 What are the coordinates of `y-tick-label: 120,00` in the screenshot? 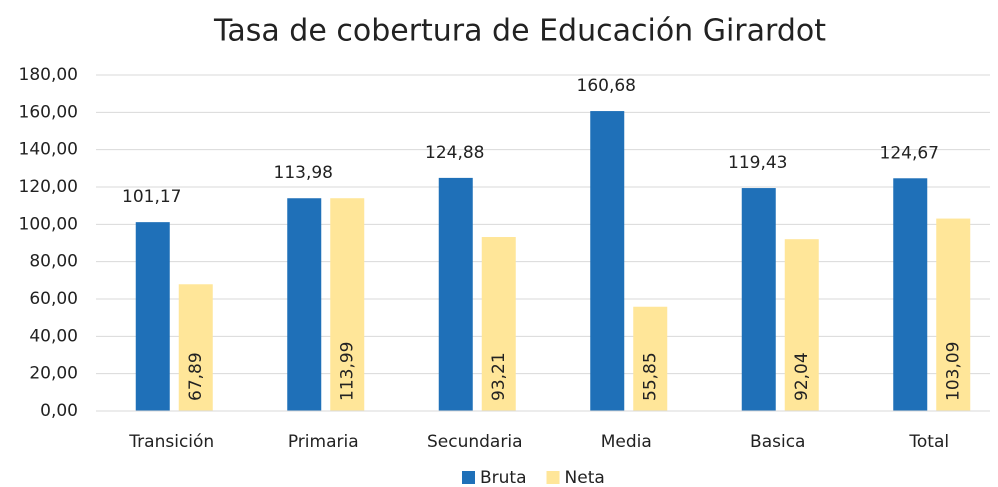 It's located at (48, 187).